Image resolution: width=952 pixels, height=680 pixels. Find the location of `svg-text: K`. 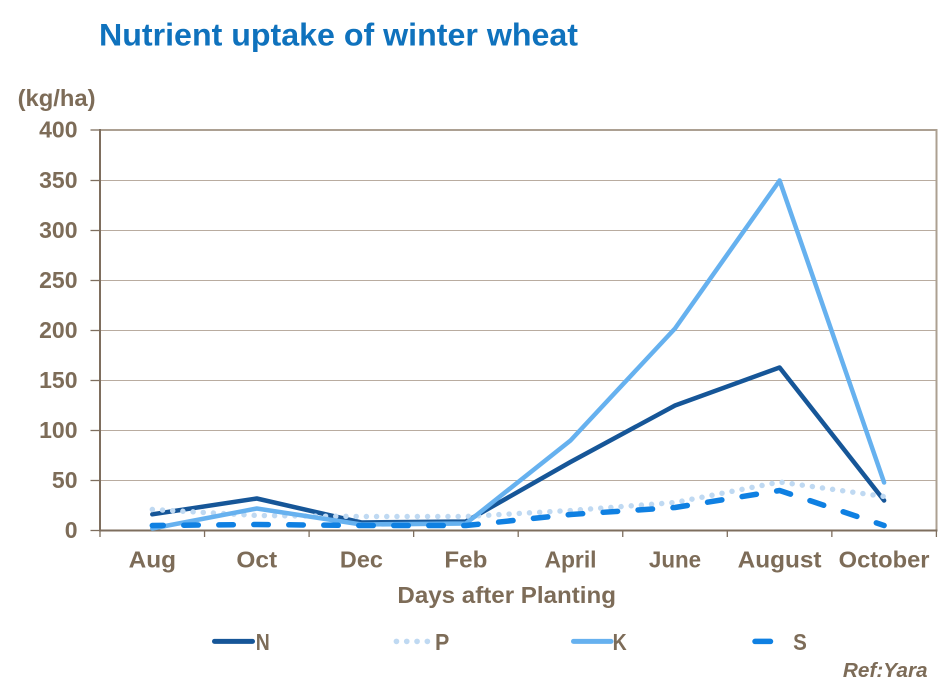

svg-text: K is located at coordinates (620, 642).